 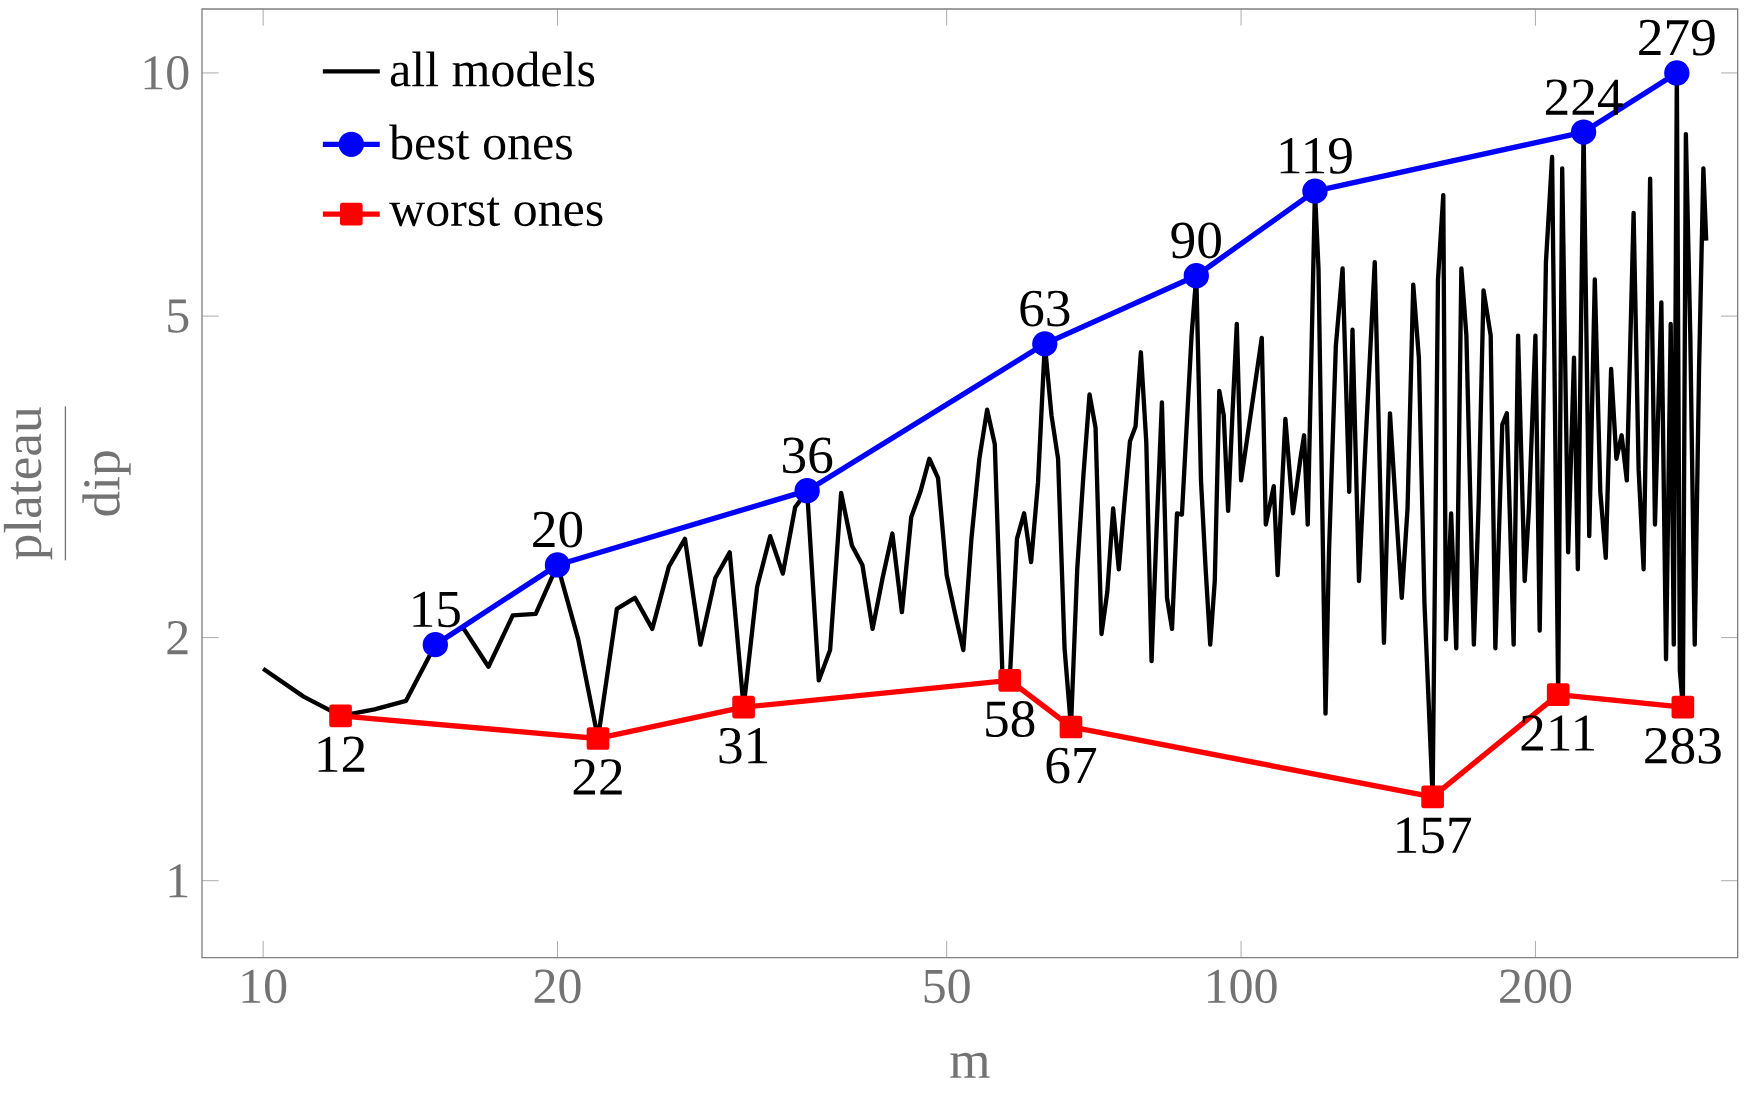 What do you see at coordinates (492, 69) in the screenshot?
I see `legend-label: all models` at bounding box center [492, 69].